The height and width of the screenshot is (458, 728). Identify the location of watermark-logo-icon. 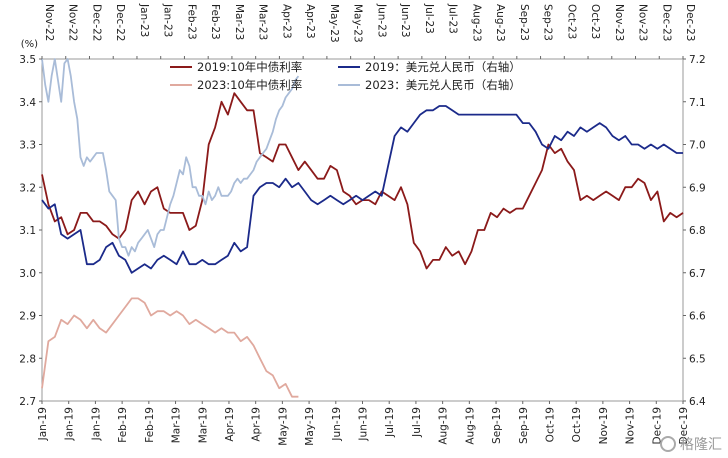
(668, 444).